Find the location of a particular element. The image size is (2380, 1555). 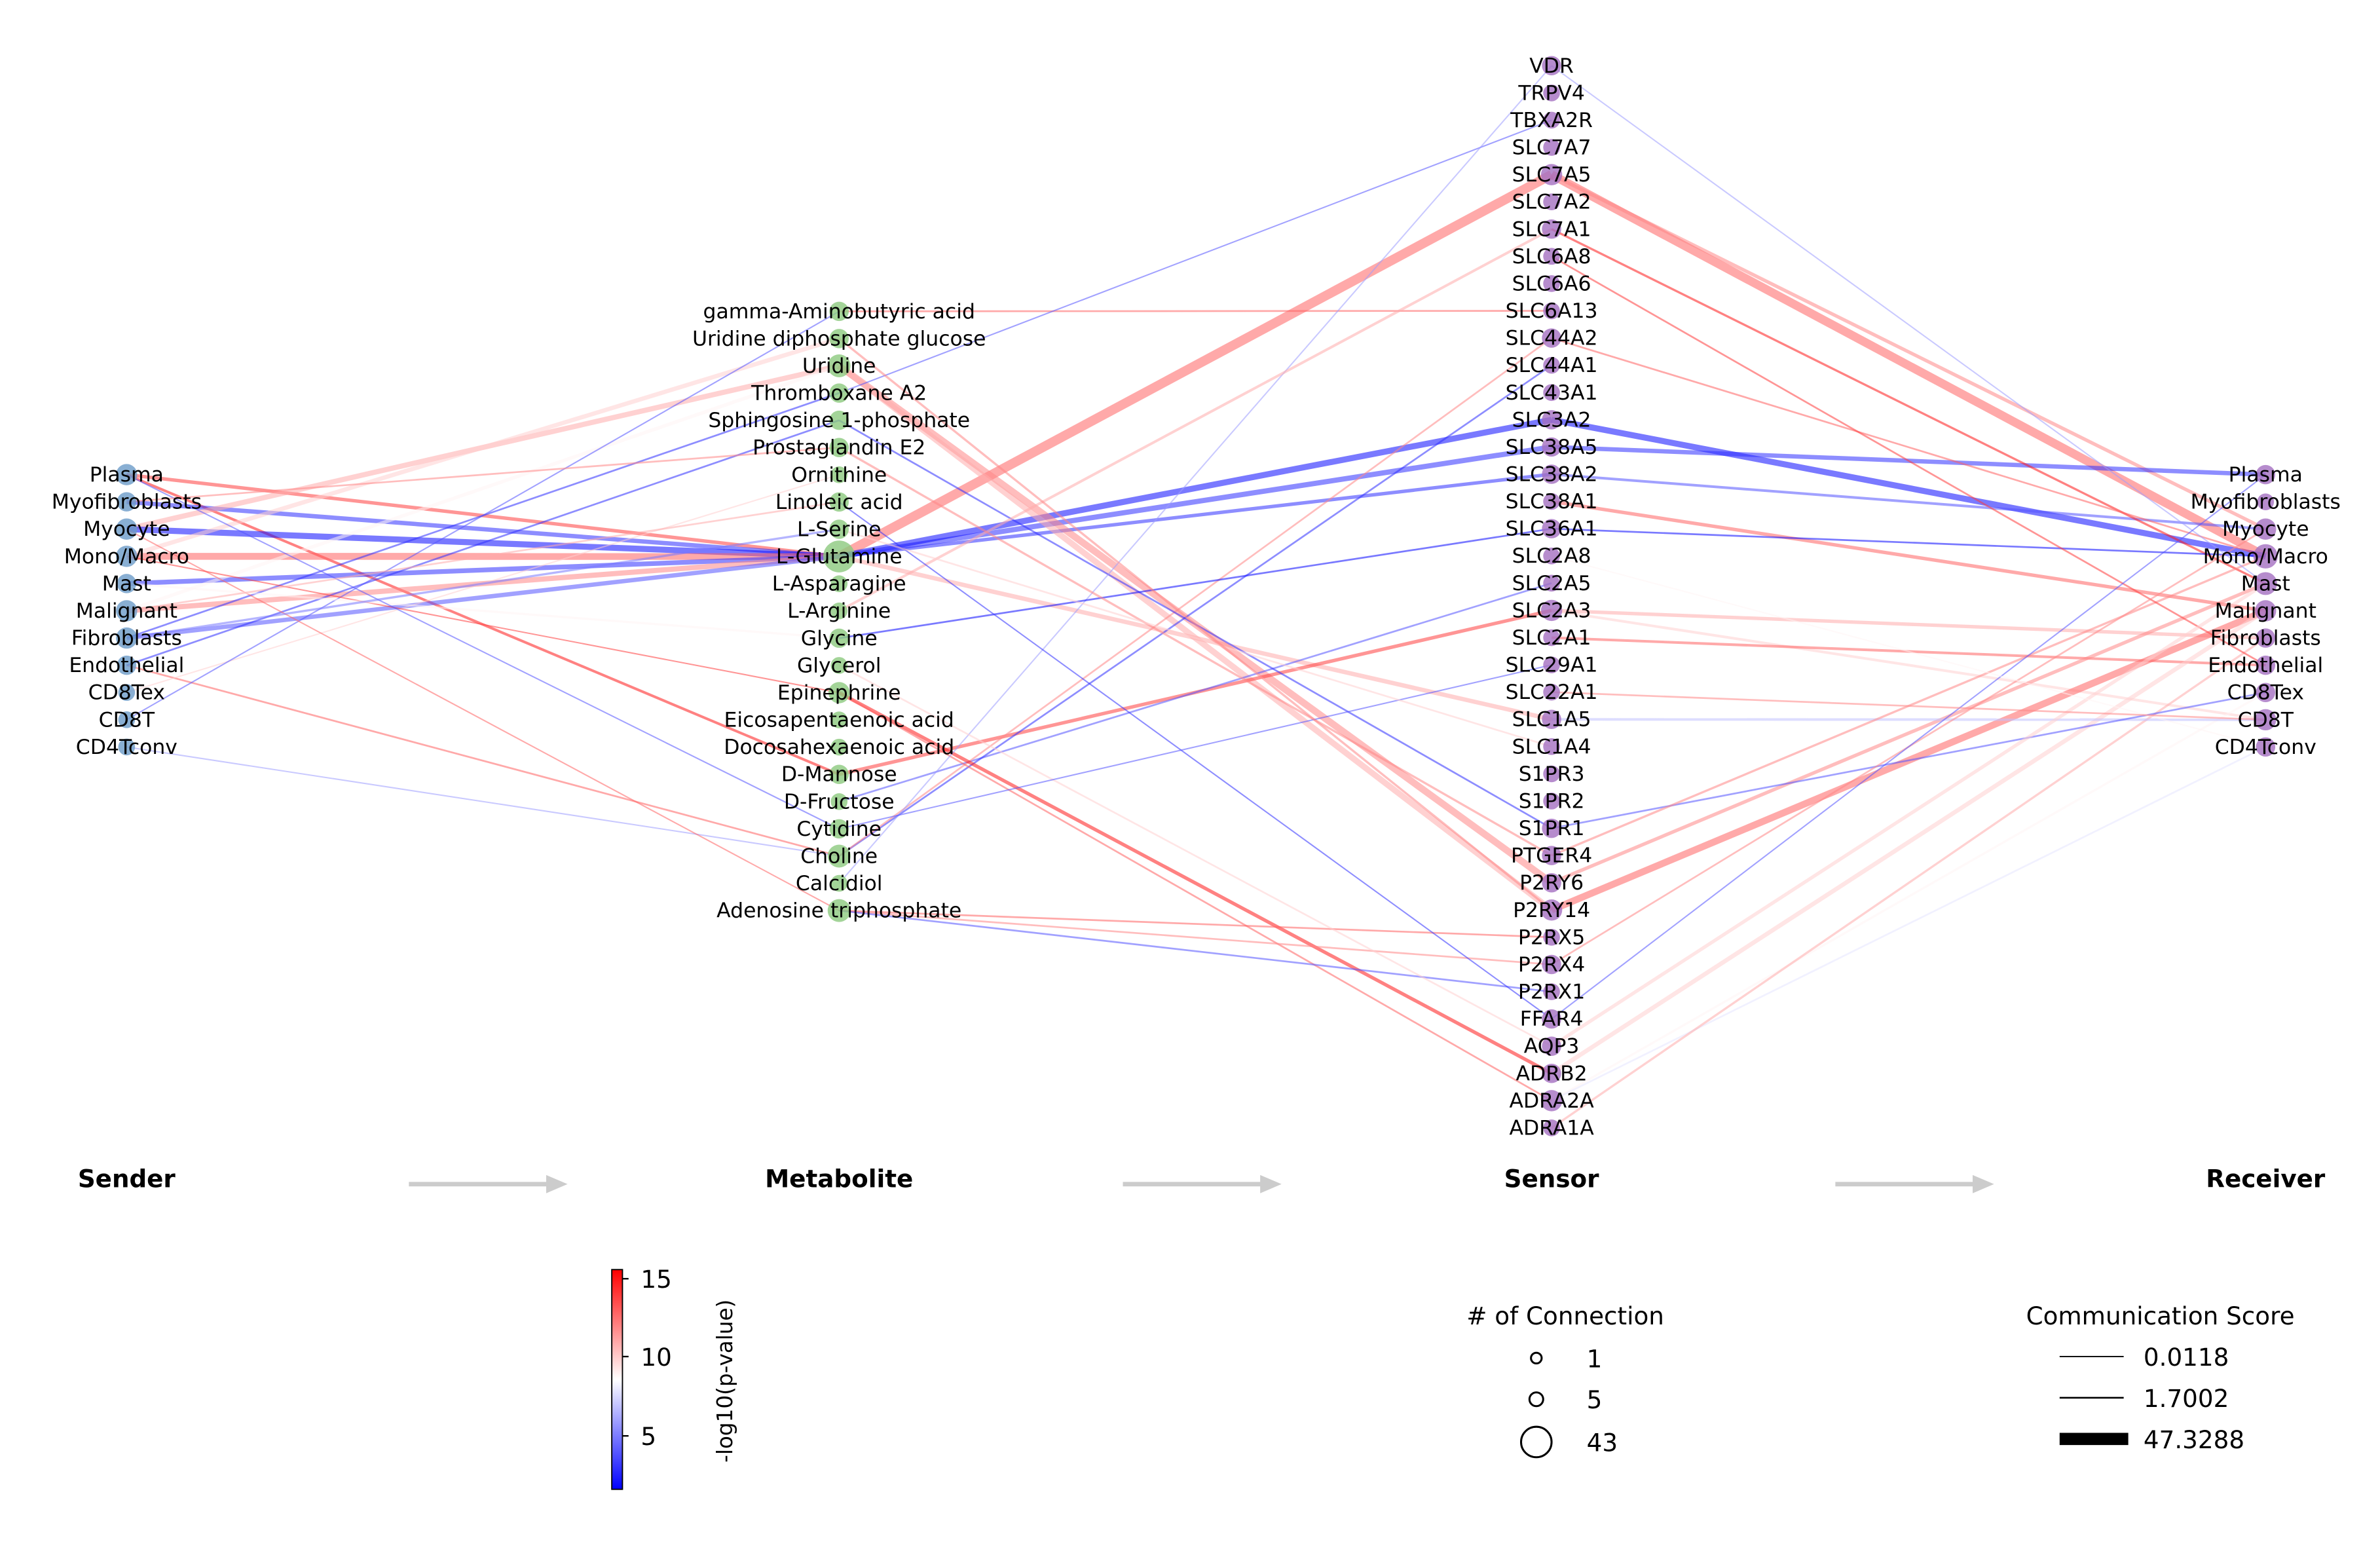

node-label: Adenosine triphosphate is located at coordinates (838, 911).